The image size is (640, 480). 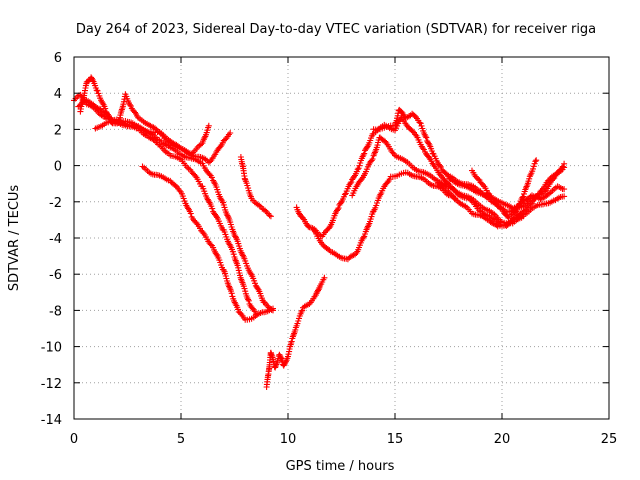 I want to click on x-tick-label: 15, so click(x=395, y=439).